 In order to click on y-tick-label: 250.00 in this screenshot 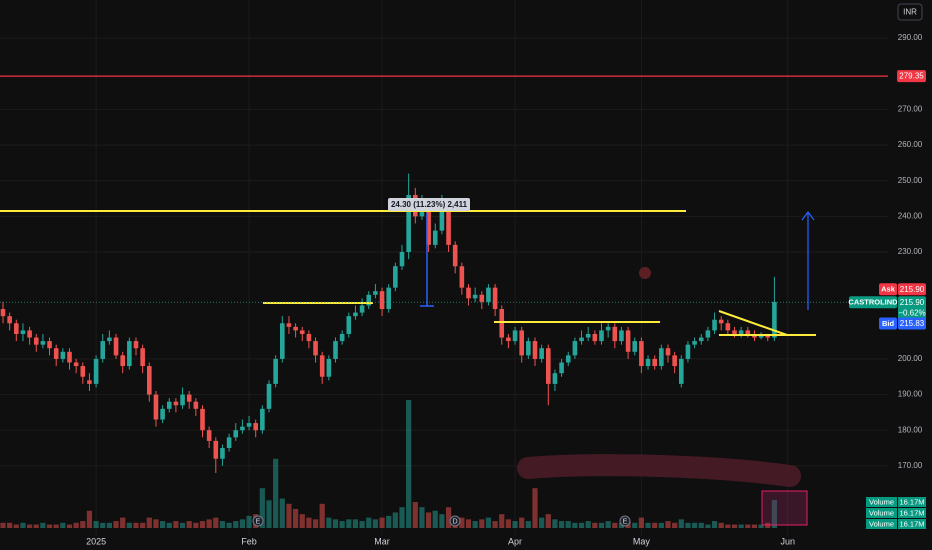, I will do `click(910, 180)`.